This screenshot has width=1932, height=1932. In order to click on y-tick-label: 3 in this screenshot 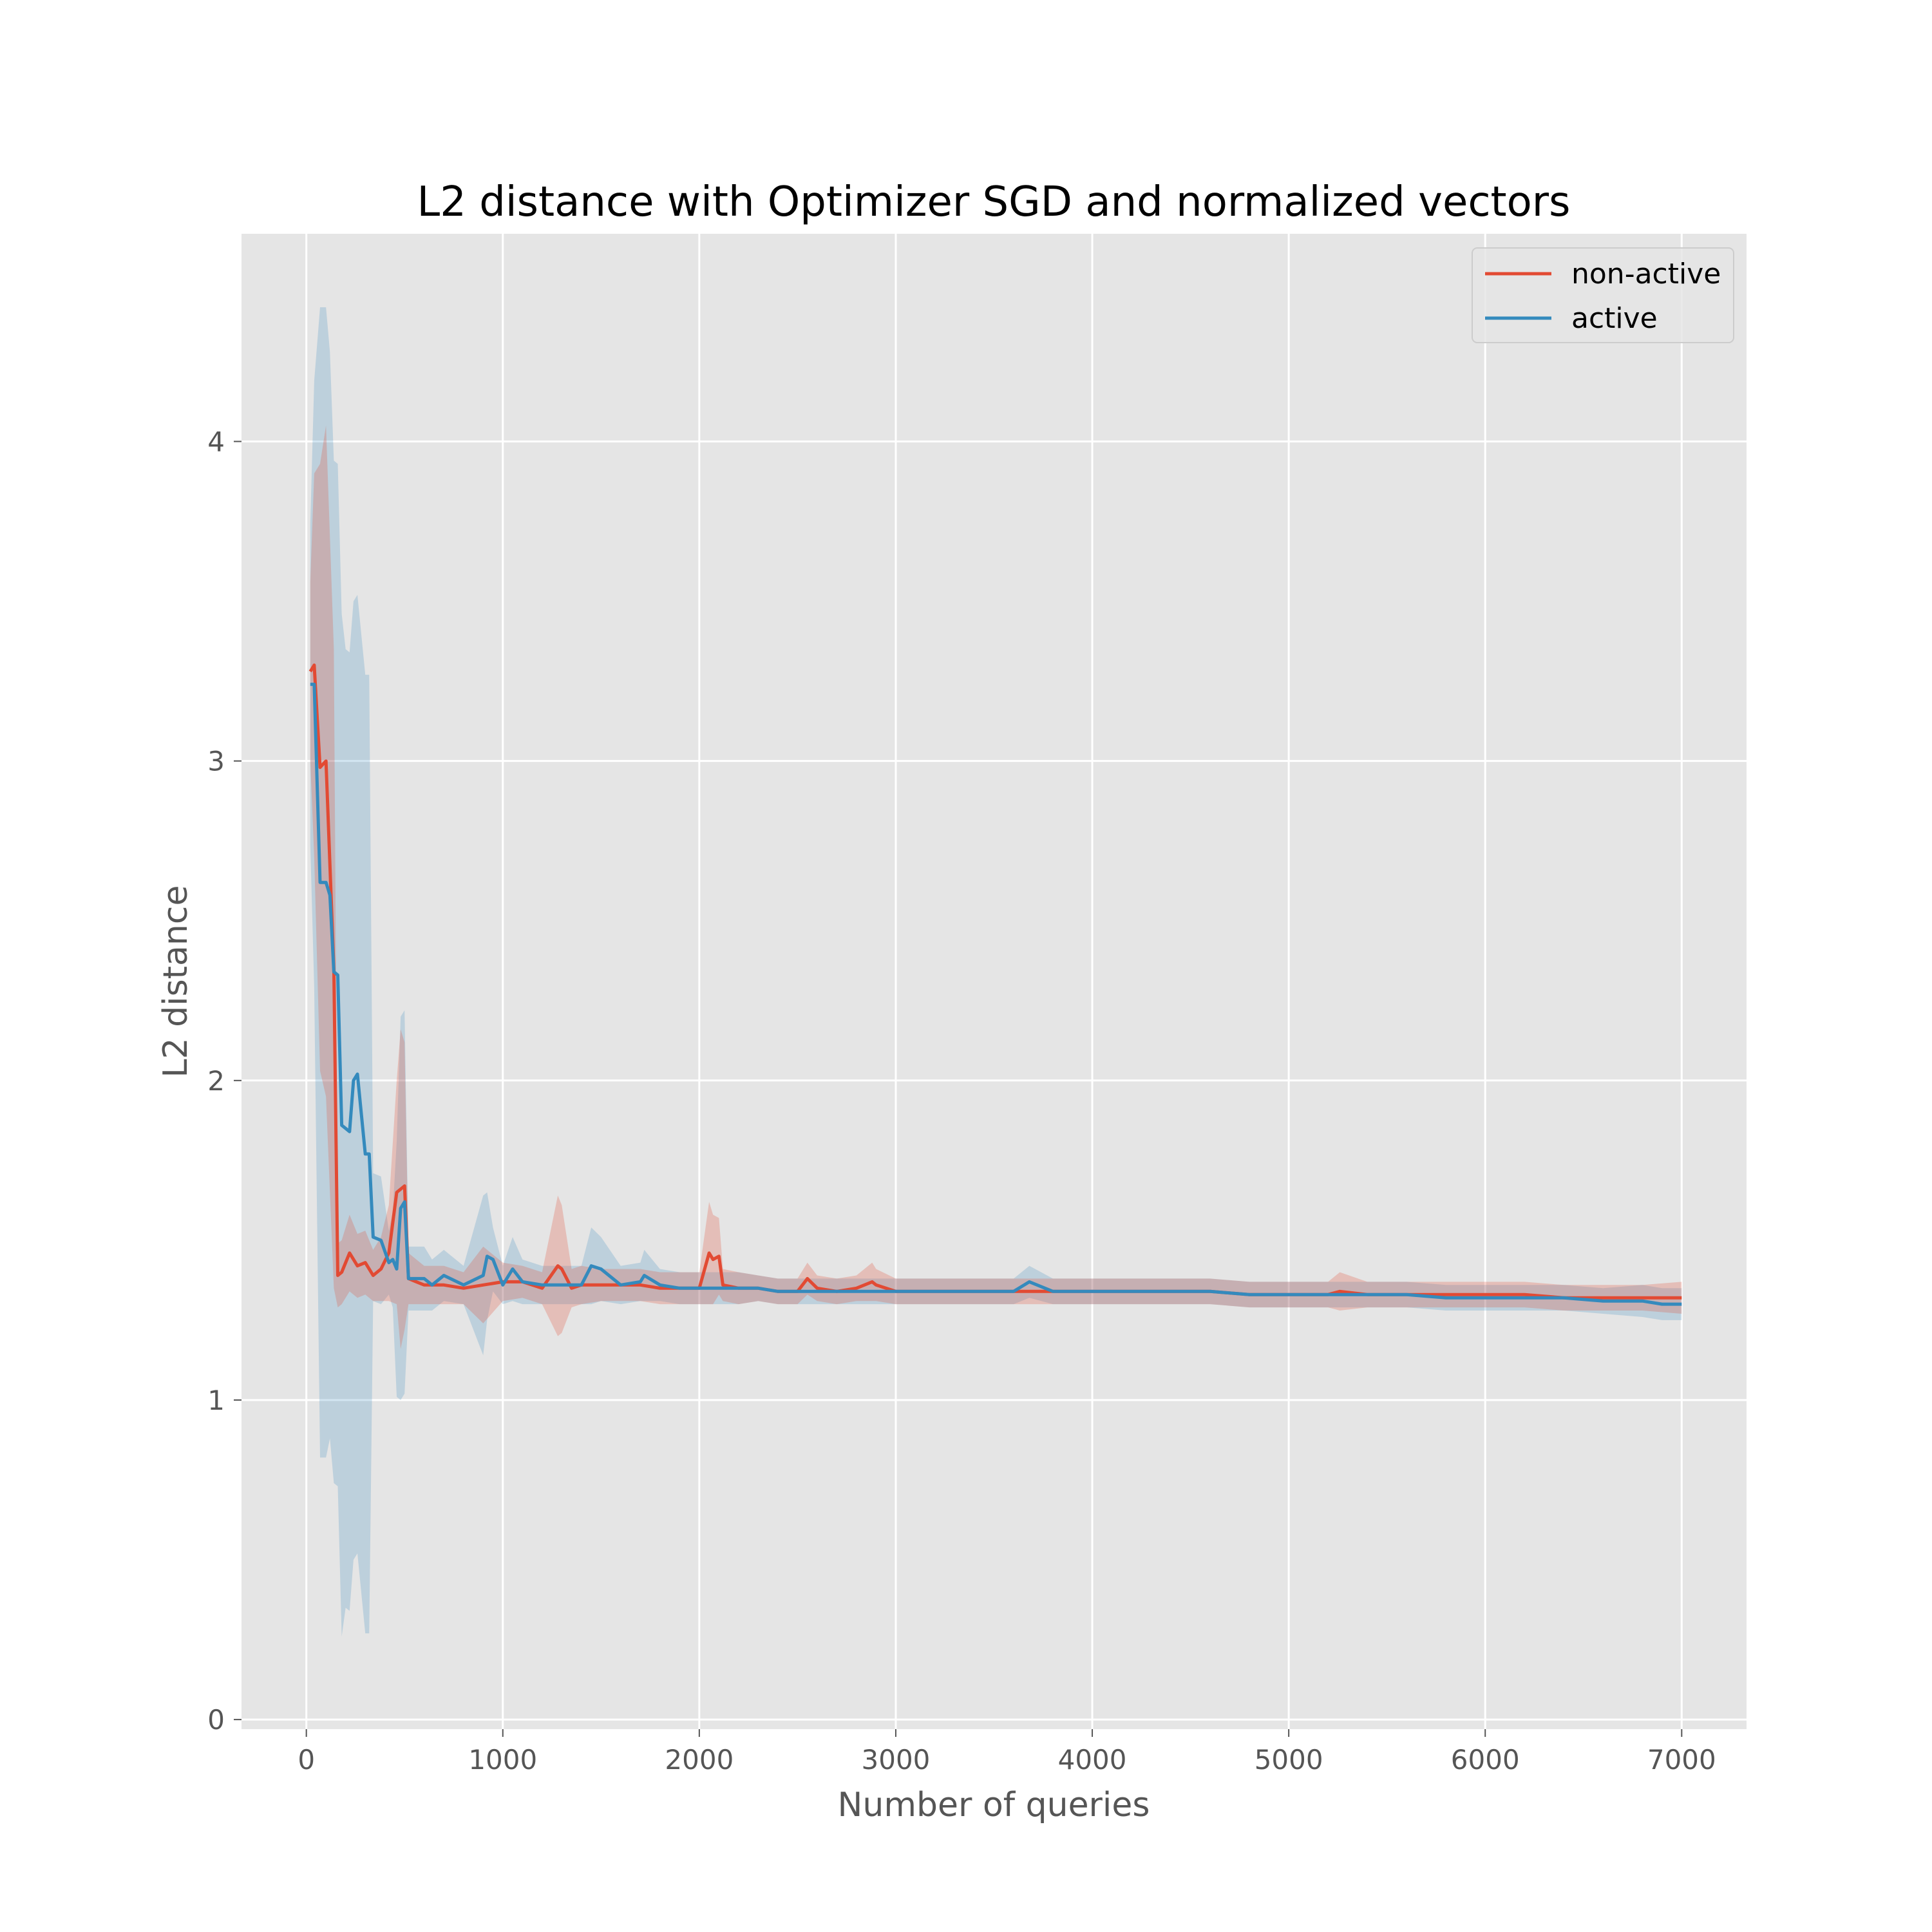, I will do `click(216, 761)`.